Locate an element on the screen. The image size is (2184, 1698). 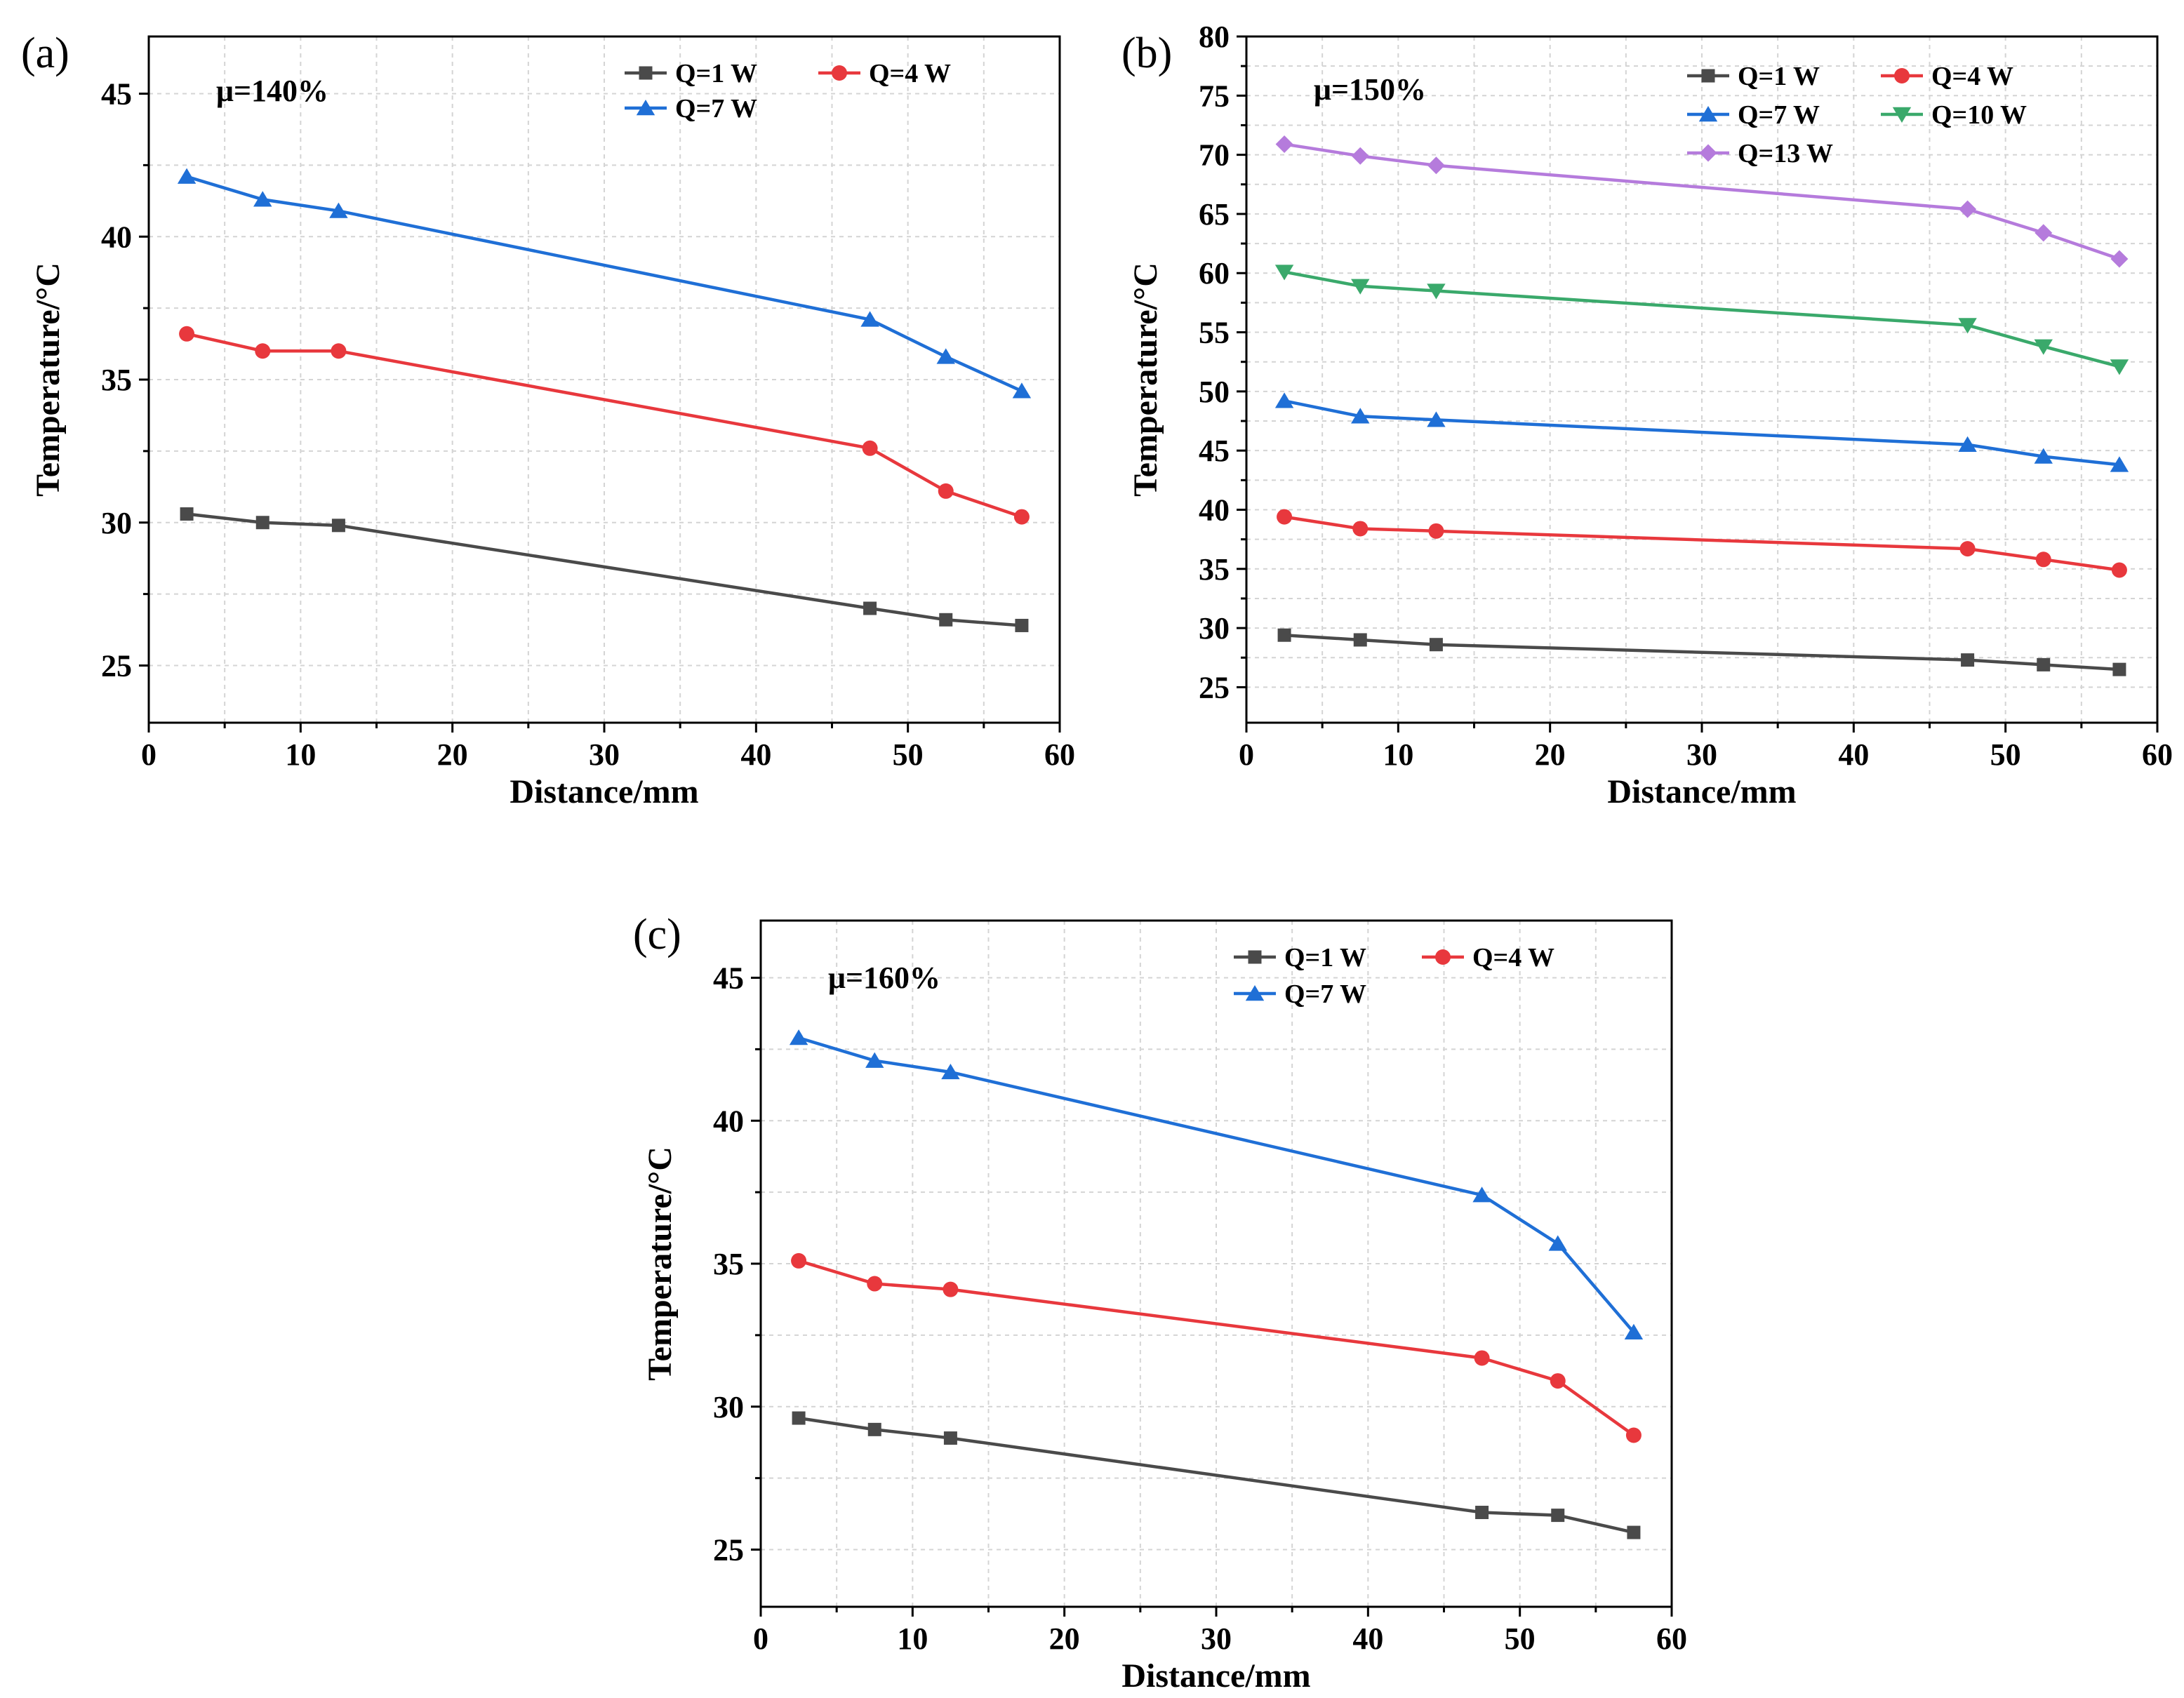
series-q-10-w is located at coordinates (1702, 320).